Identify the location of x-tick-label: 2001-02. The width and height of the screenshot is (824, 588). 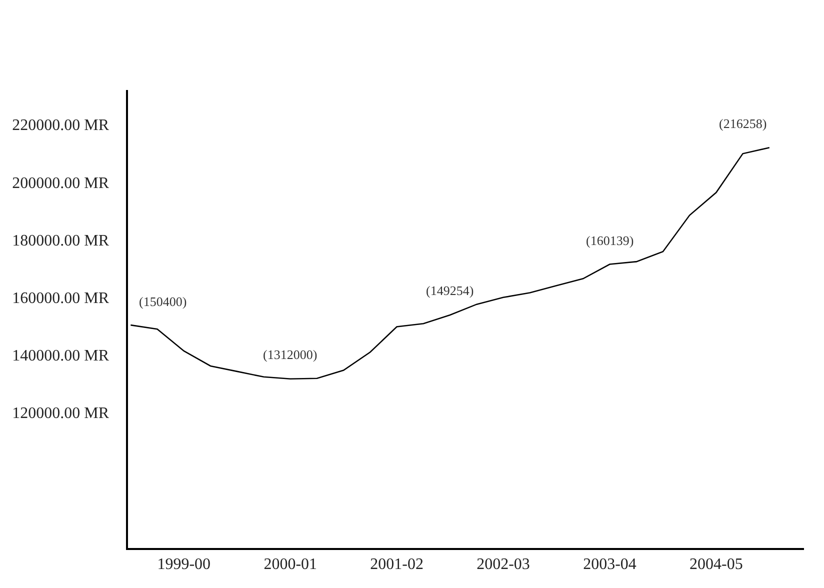
(397, 564).